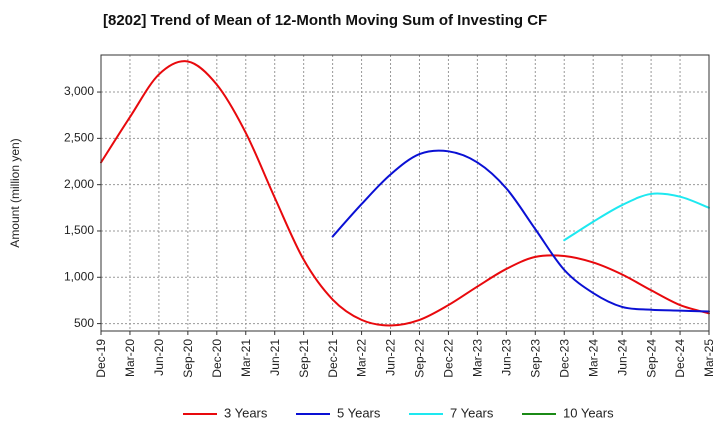 The width and height of the screenshot is (720, 440). What do you see at coordinates (84, 323) in the screenshot?
I see `y-tick-label: 500` at bounding box center [84, 323].